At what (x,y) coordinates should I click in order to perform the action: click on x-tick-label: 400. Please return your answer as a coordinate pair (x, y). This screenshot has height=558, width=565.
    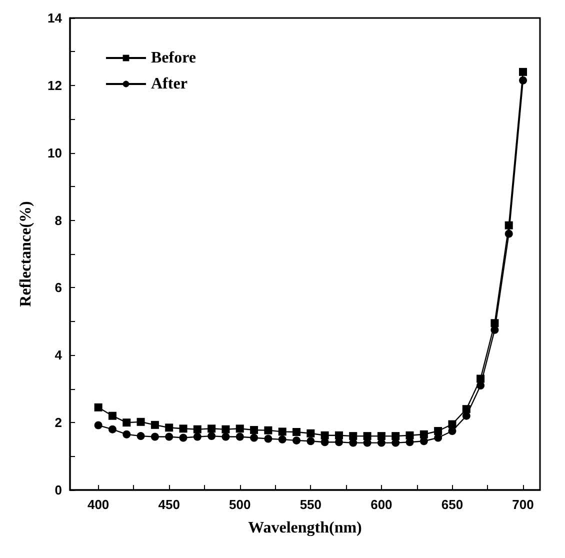
    Looking at the image, I should click on (98, 504).